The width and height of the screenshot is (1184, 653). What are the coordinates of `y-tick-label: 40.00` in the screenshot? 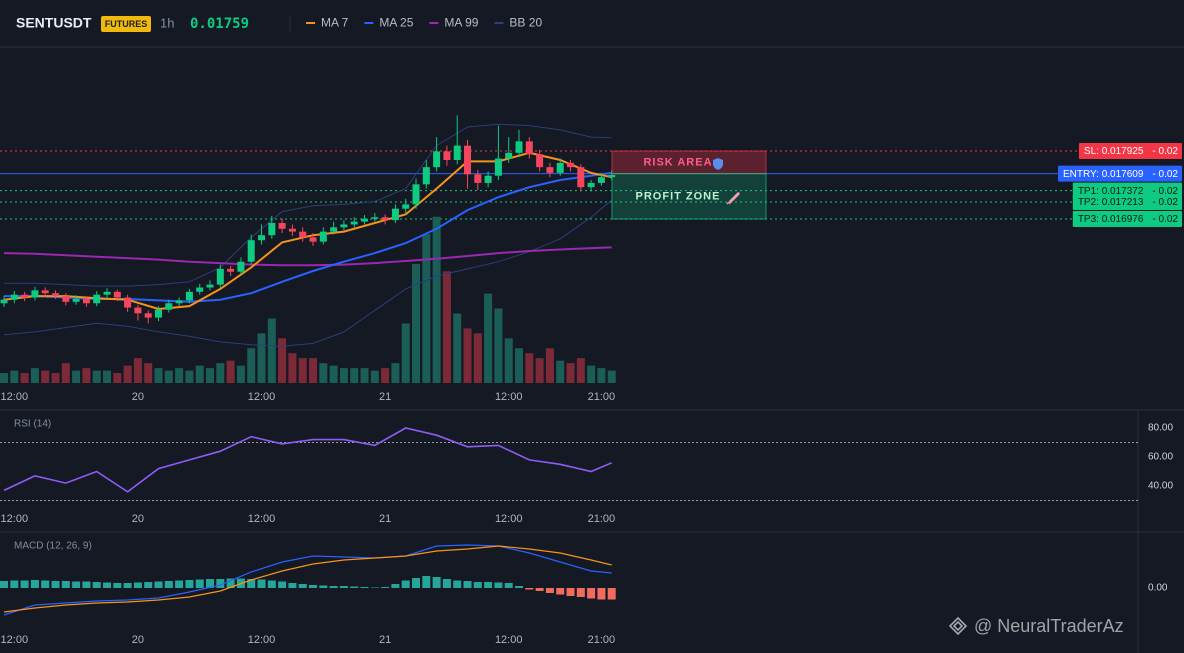 It's located at (1160, 486).